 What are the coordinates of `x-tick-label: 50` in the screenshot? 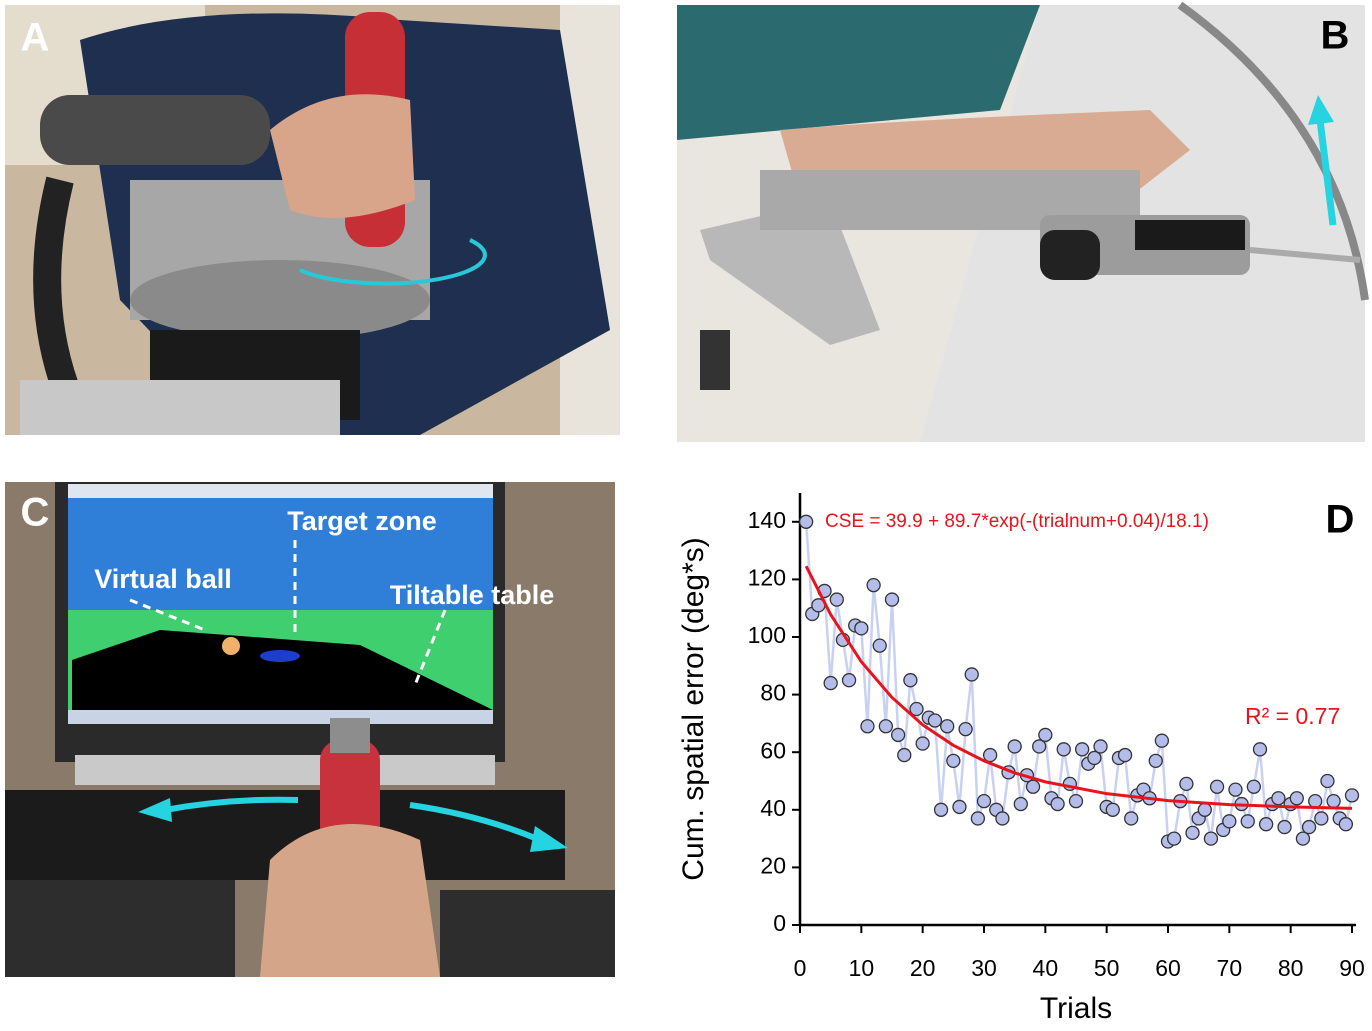 It's located at (1107, 968).